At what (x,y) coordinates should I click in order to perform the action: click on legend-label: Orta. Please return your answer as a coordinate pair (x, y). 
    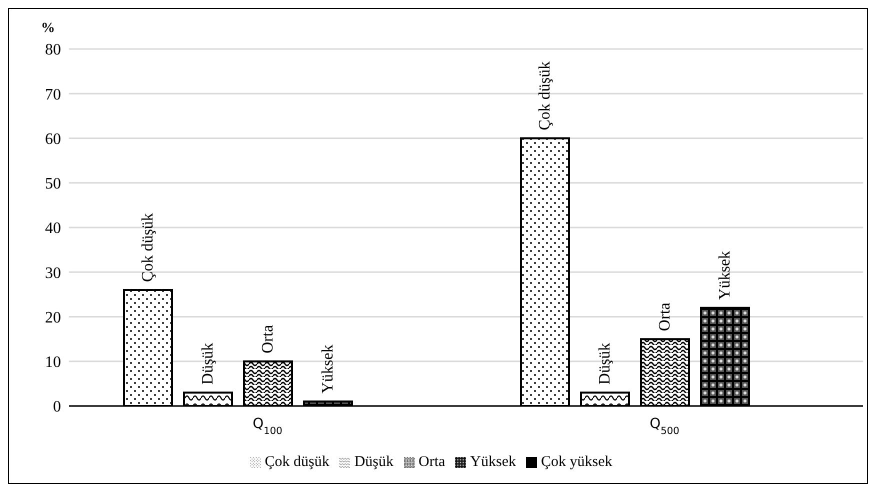
    Looking at the image, I should click on (432, 462).